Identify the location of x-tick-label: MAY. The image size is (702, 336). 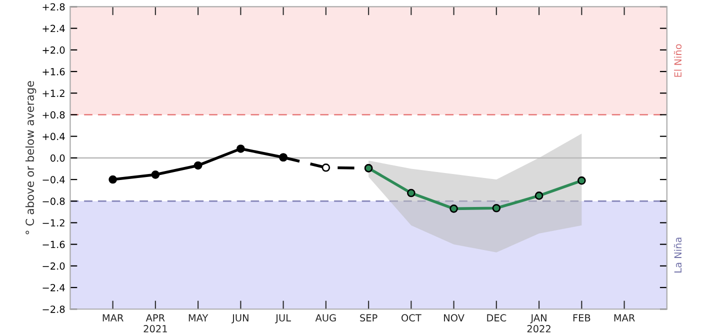
(198, 318).